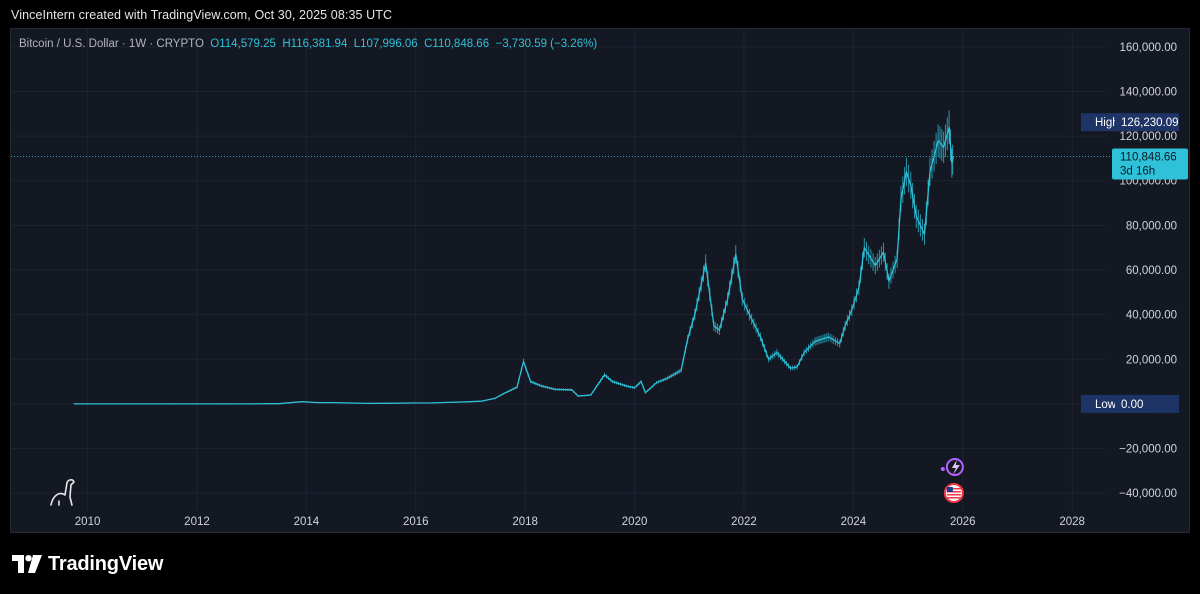  I want to click on us-flag-icon, so click(953, 493).